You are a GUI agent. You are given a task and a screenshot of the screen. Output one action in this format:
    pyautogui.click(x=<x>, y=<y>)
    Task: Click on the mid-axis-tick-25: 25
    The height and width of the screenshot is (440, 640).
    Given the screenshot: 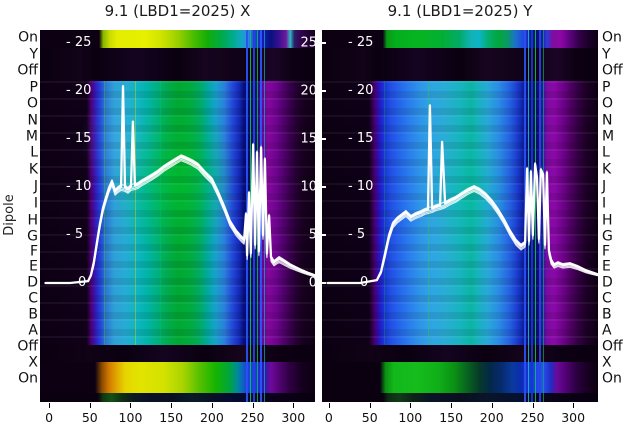 What is the action you would take?
    pyautogui.click(x=308, y=43)
    